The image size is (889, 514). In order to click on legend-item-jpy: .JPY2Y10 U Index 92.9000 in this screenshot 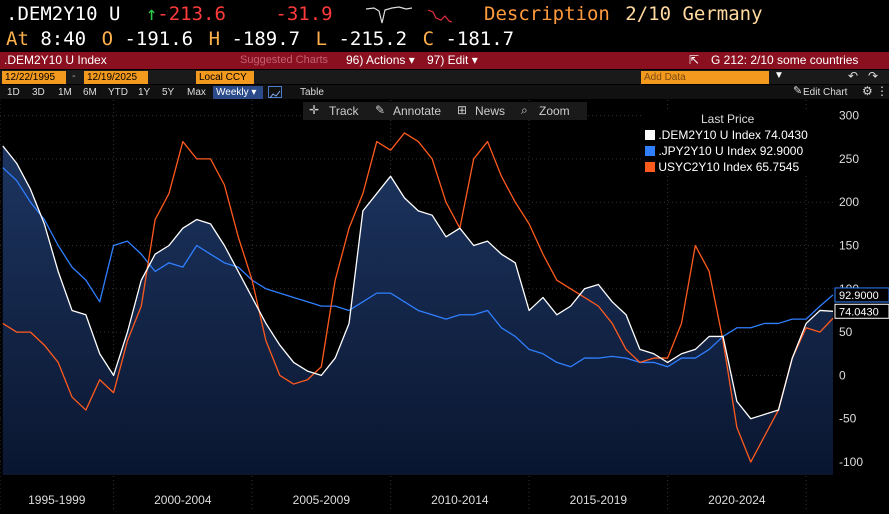, I will do `click(724, 151)`.